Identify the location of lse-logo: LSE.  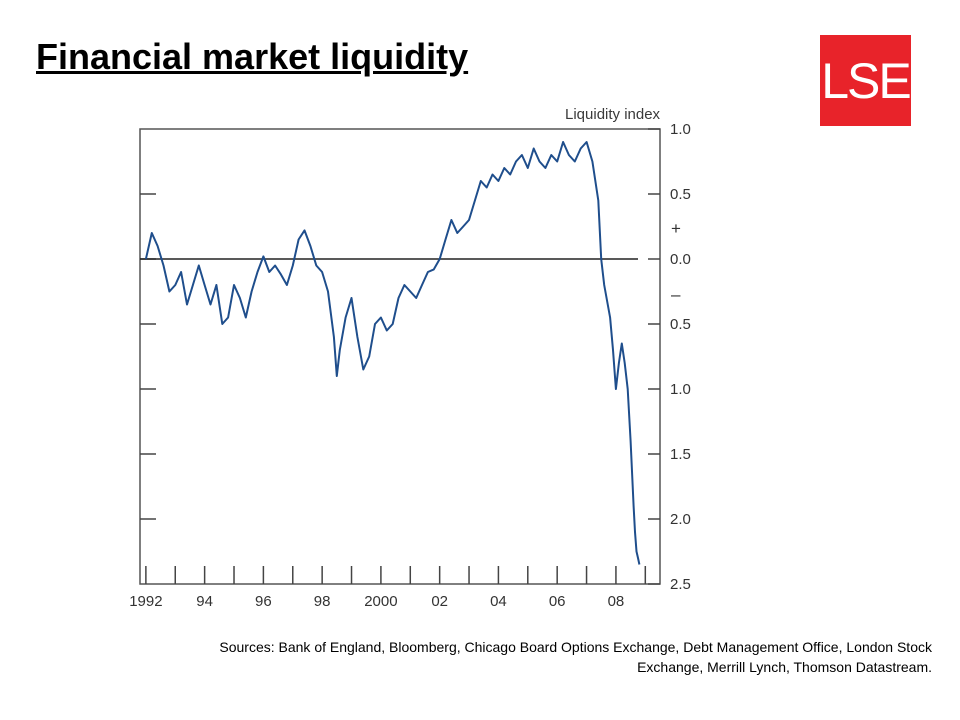
(866, 80).